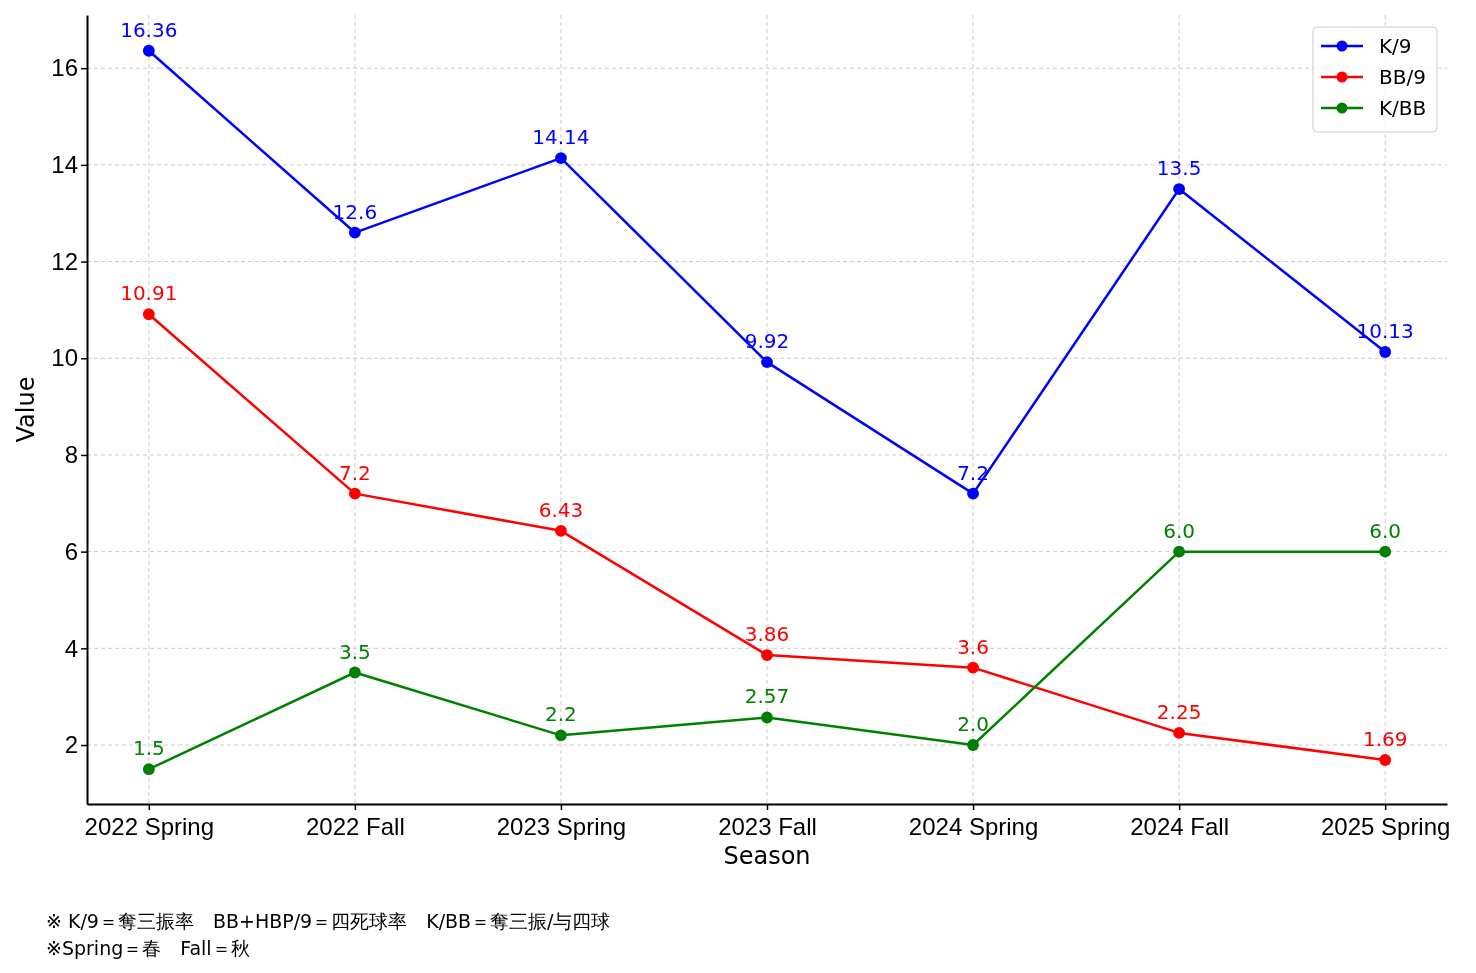  I want to click on data-label: 13.5, so click(1179, 168).